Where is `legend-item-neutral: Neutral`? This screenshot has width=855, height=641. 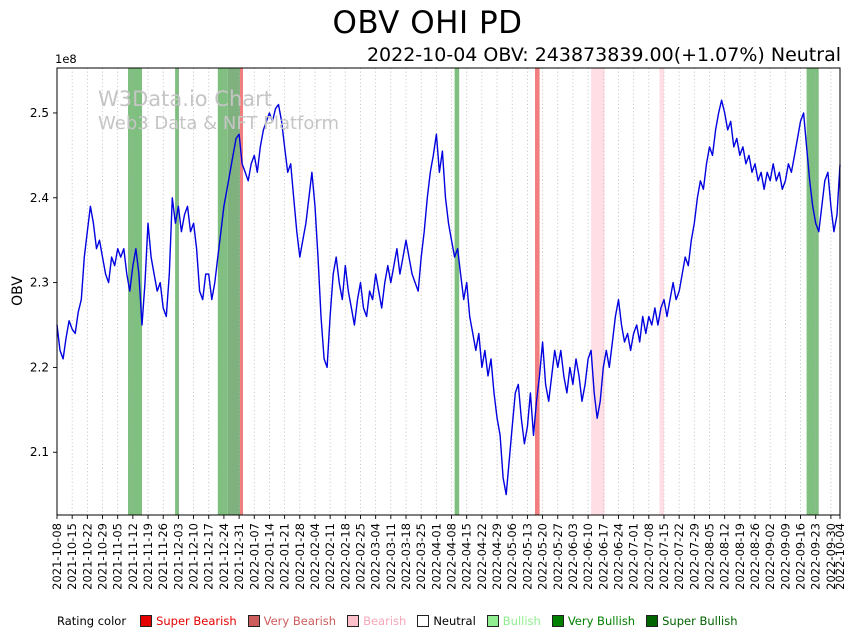 legend-item-neutral: Neutral is located at coordinates (446, 621).